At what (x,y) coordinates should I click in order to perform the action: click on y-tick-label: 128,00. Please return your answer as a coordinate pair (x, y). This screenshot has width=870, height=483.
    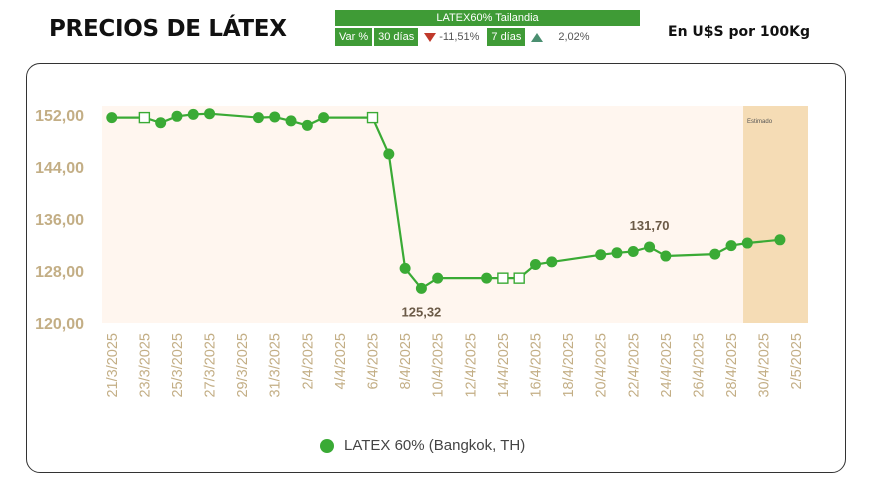
    Looking at the image, I should click on (59, 272).